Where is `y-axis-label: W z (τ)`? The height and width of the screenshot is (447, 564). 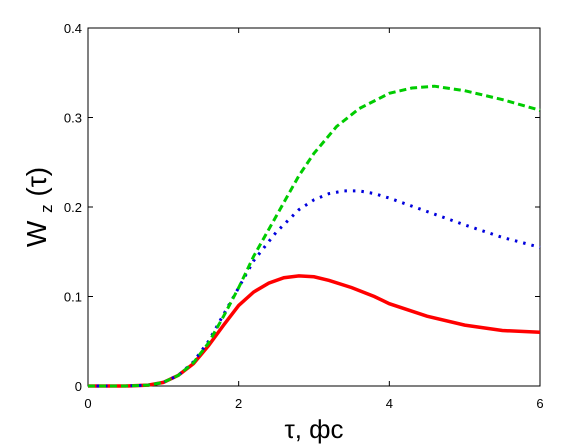
y-axis-label: W z (τ) is located at coordinates (39, 207).